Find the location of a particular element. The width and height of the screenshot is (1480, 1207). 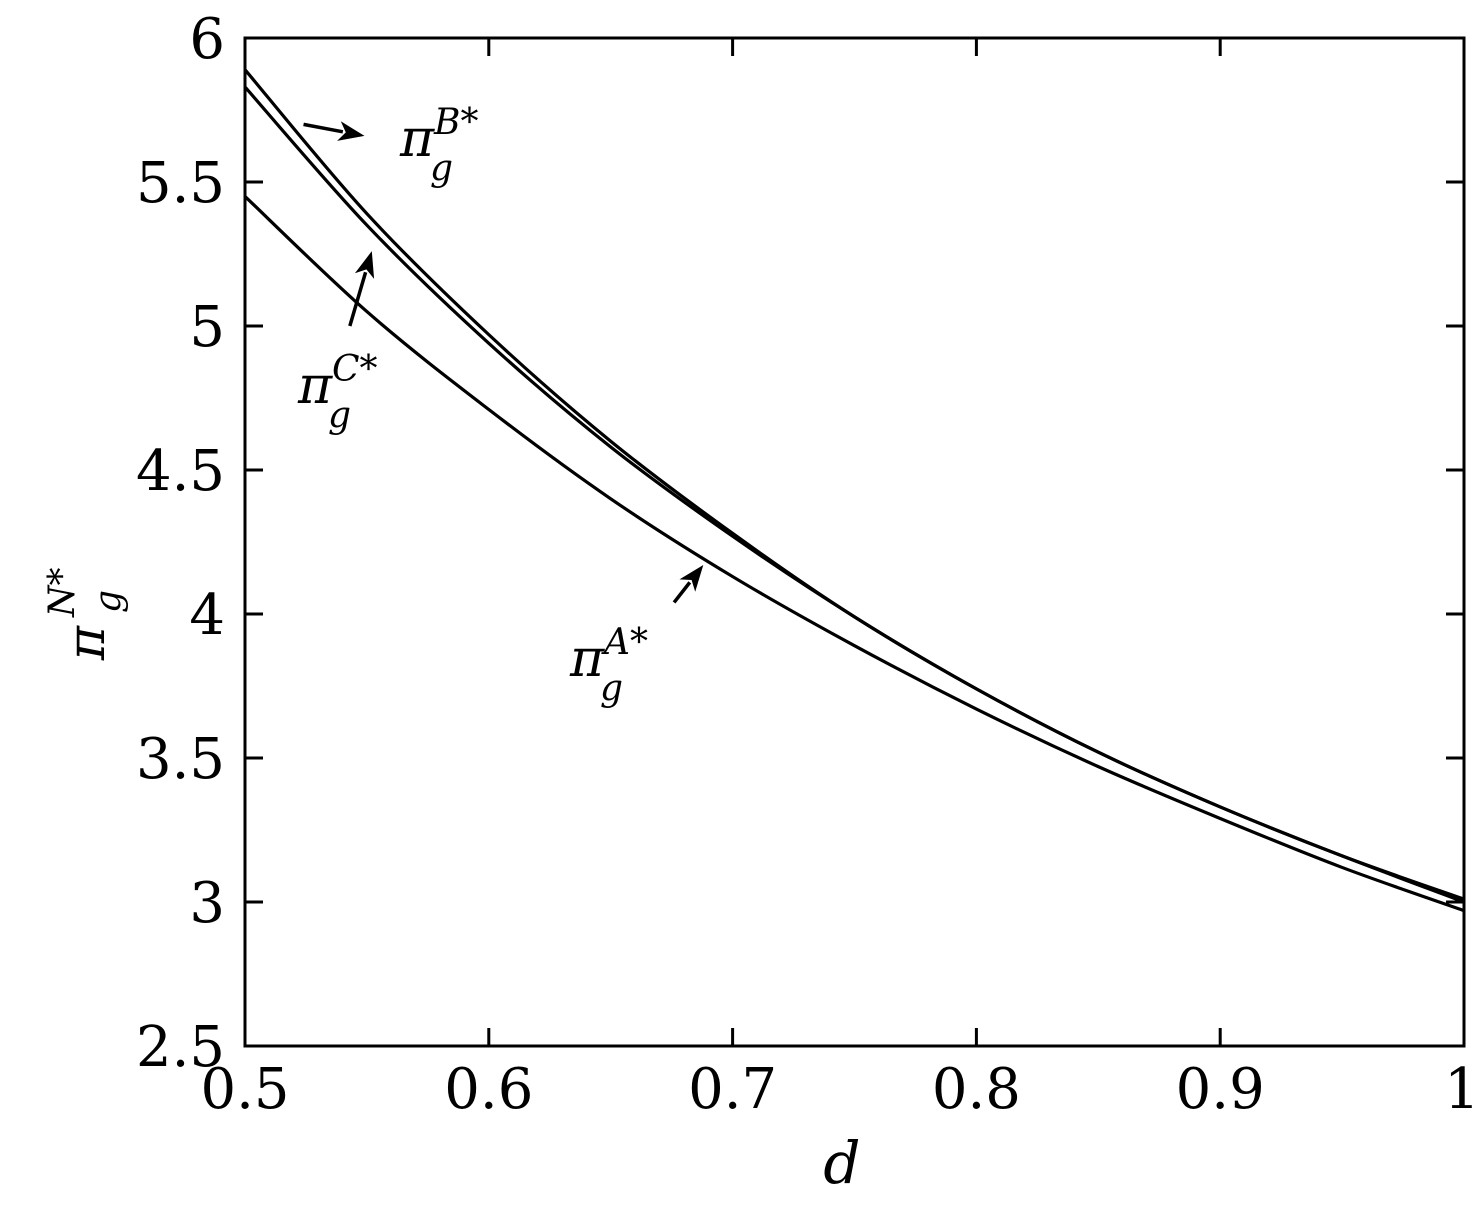

annotation-label-sup: A* is located at coordinates (624, 642).